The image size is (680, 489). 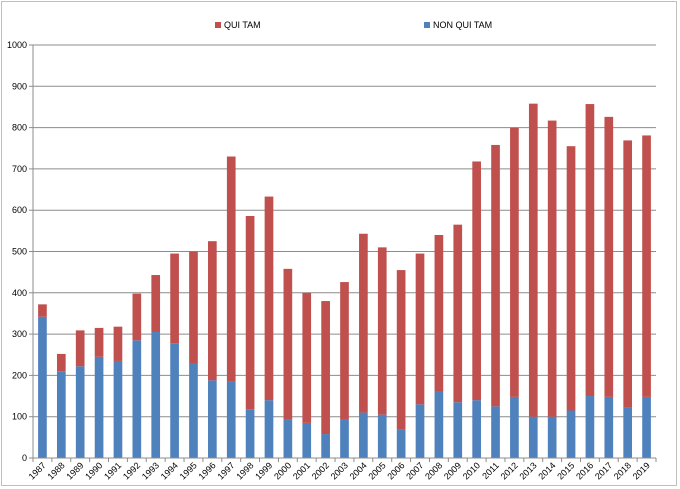 I want to click on y-tick-label: 900, so click(x=19, y=86).